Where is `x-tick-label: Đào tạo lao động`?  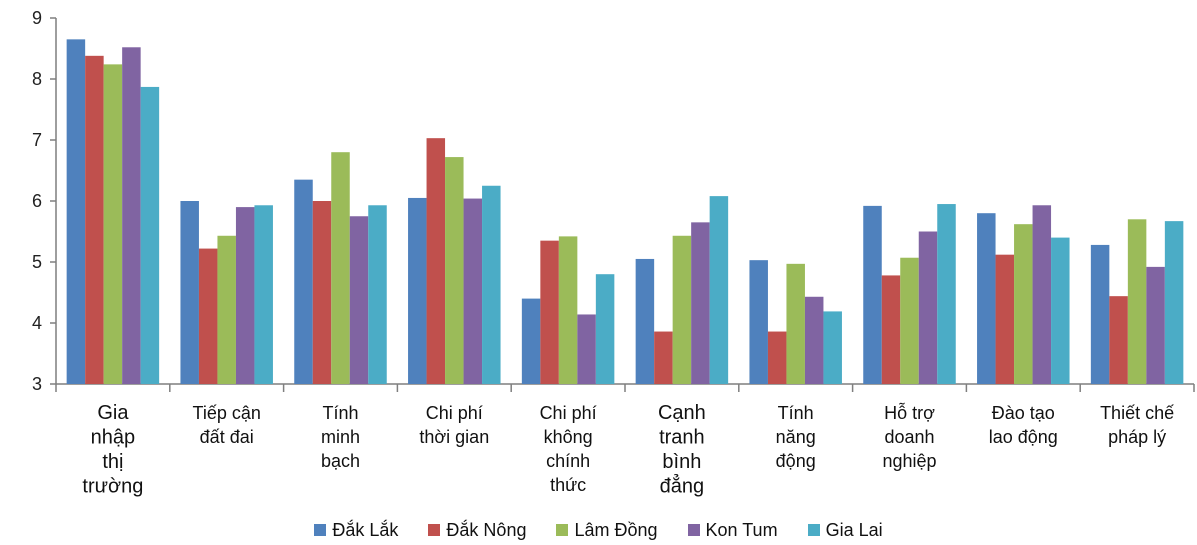 x-tick-label: Đào tạo lao động is located at coordinates (1023, 425).